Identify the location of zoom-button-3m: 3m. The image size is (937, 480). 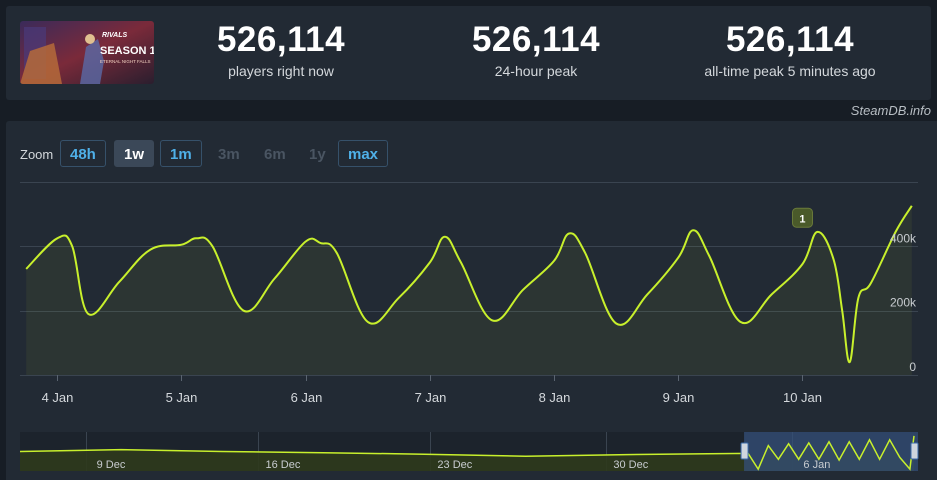
(229, 154).